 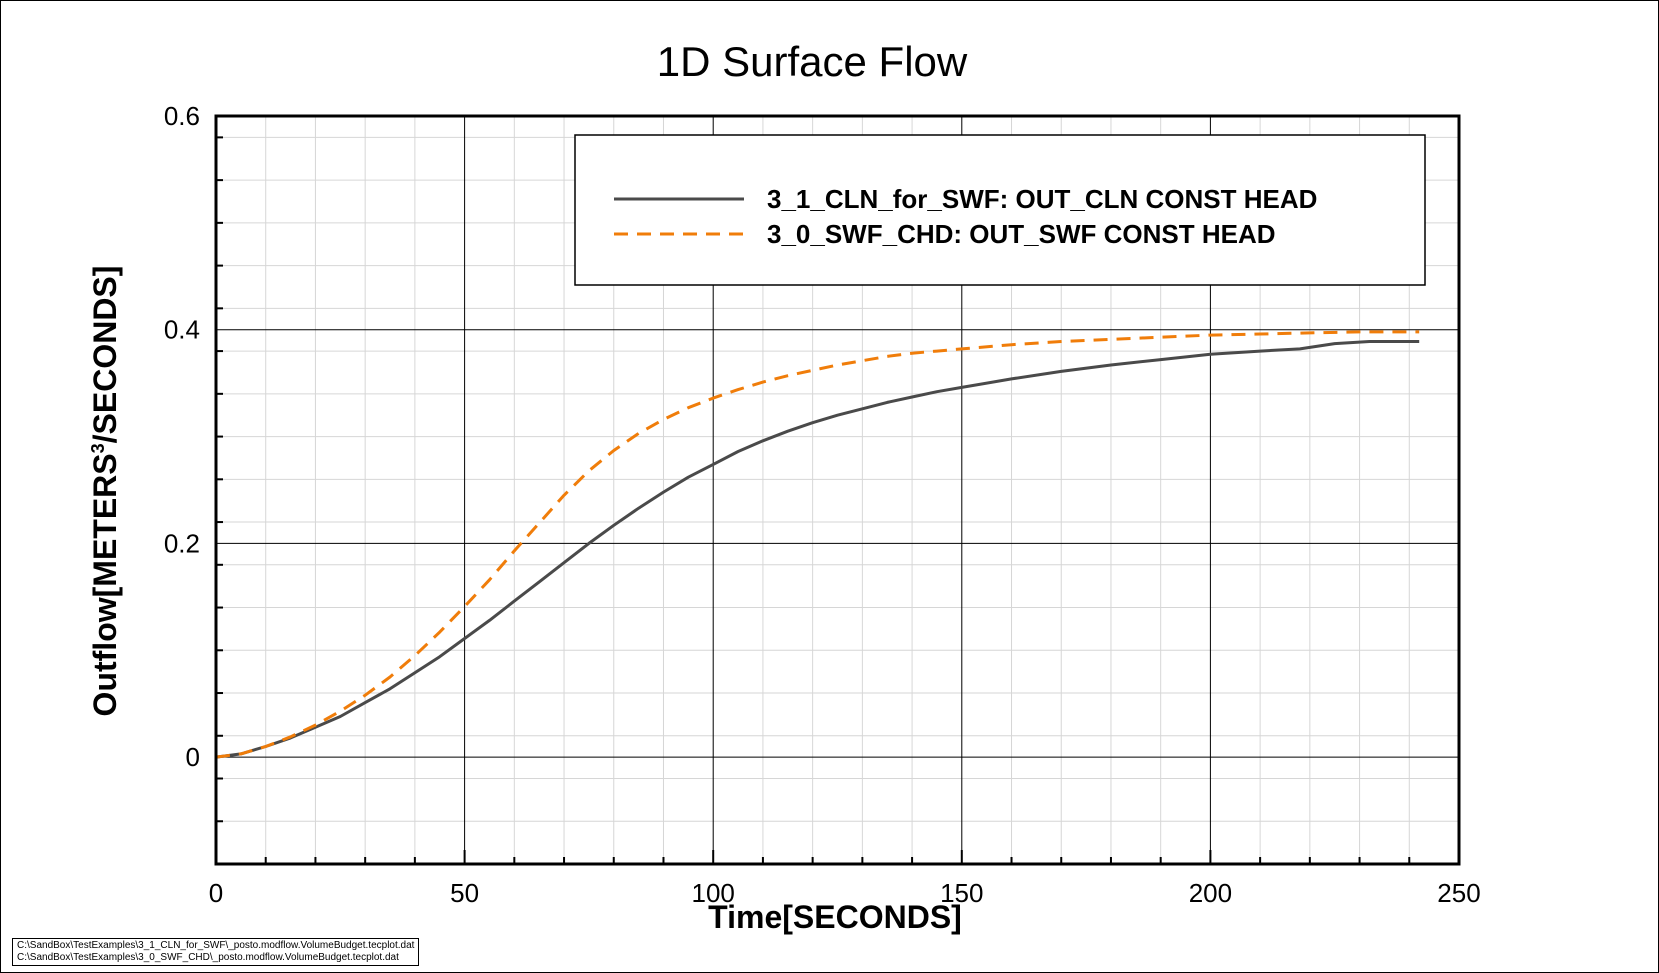 What do you see at coordinates (1021, 234) in the screenshot?
I see `legend-label-swf: 3_0_SWF_CHD: OUT_SWF CONST HEAD` at bounding box center [1021, 234].